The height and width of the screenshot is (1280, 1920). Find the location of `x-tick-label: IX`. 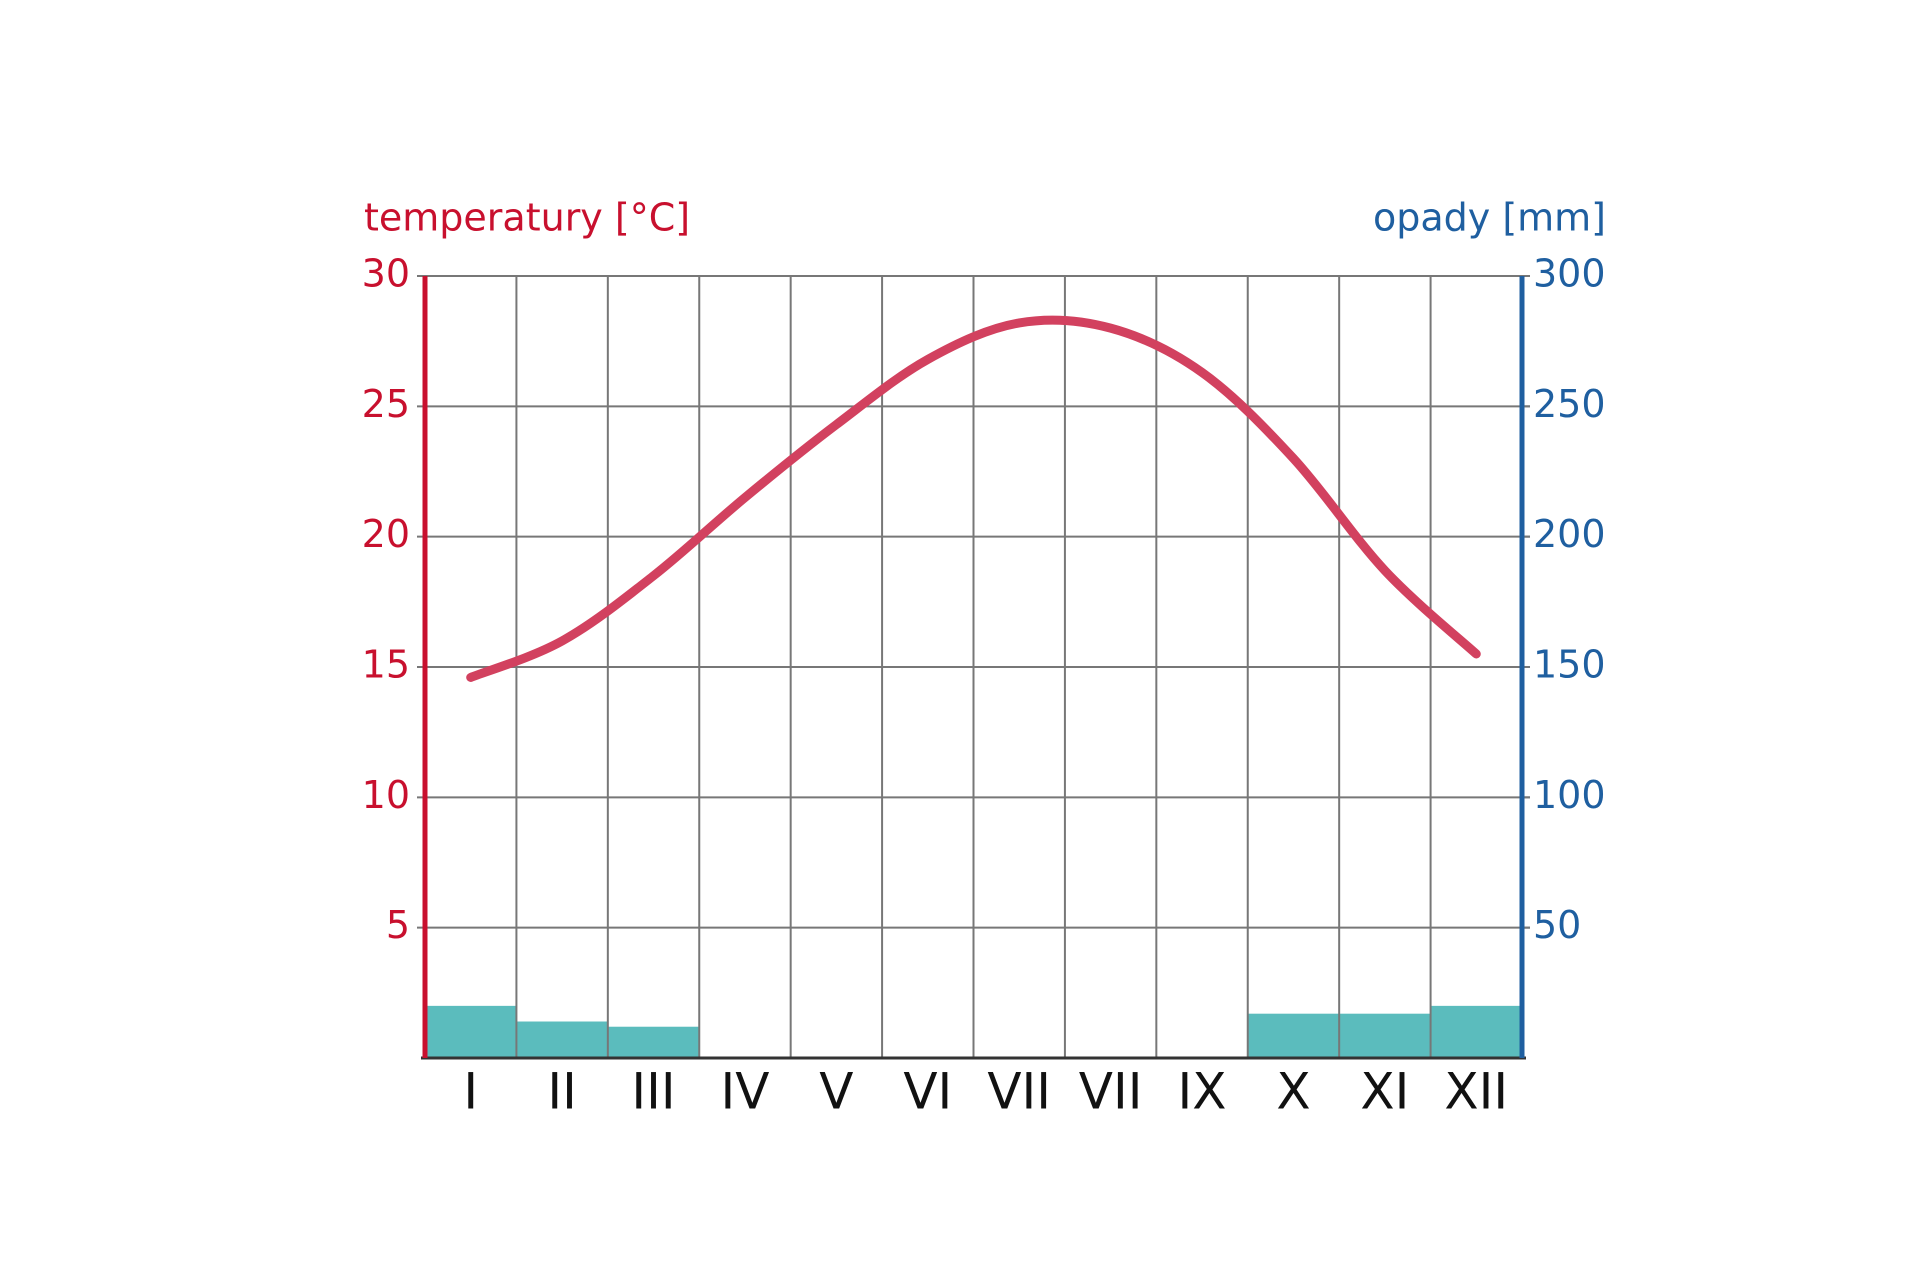

x-tick-label: IX is located at coordinates (1202, 1092).